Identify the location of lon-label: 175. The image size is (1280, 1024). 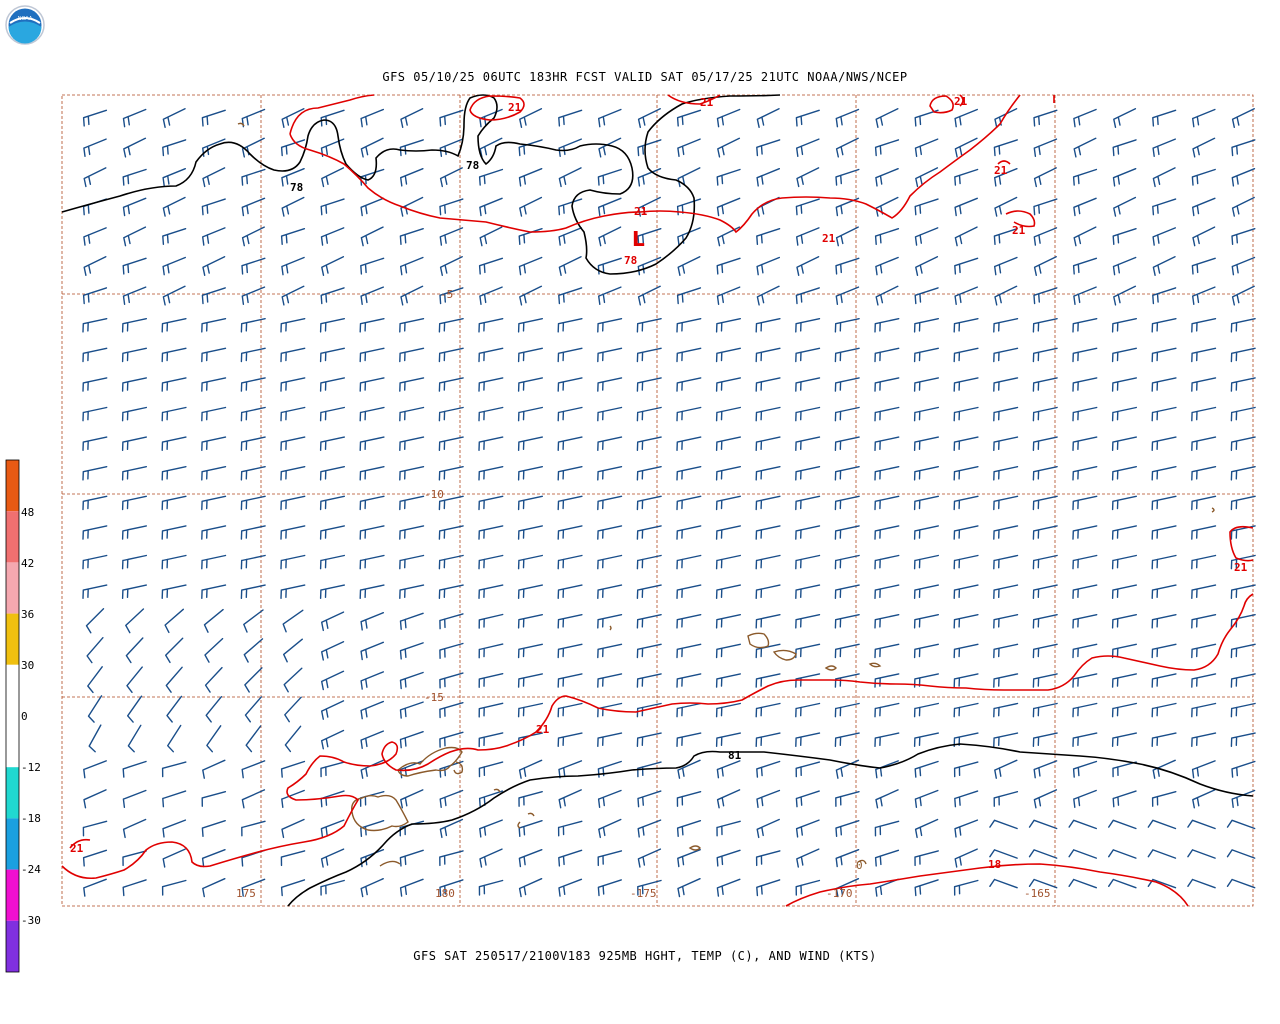
(246, 893).